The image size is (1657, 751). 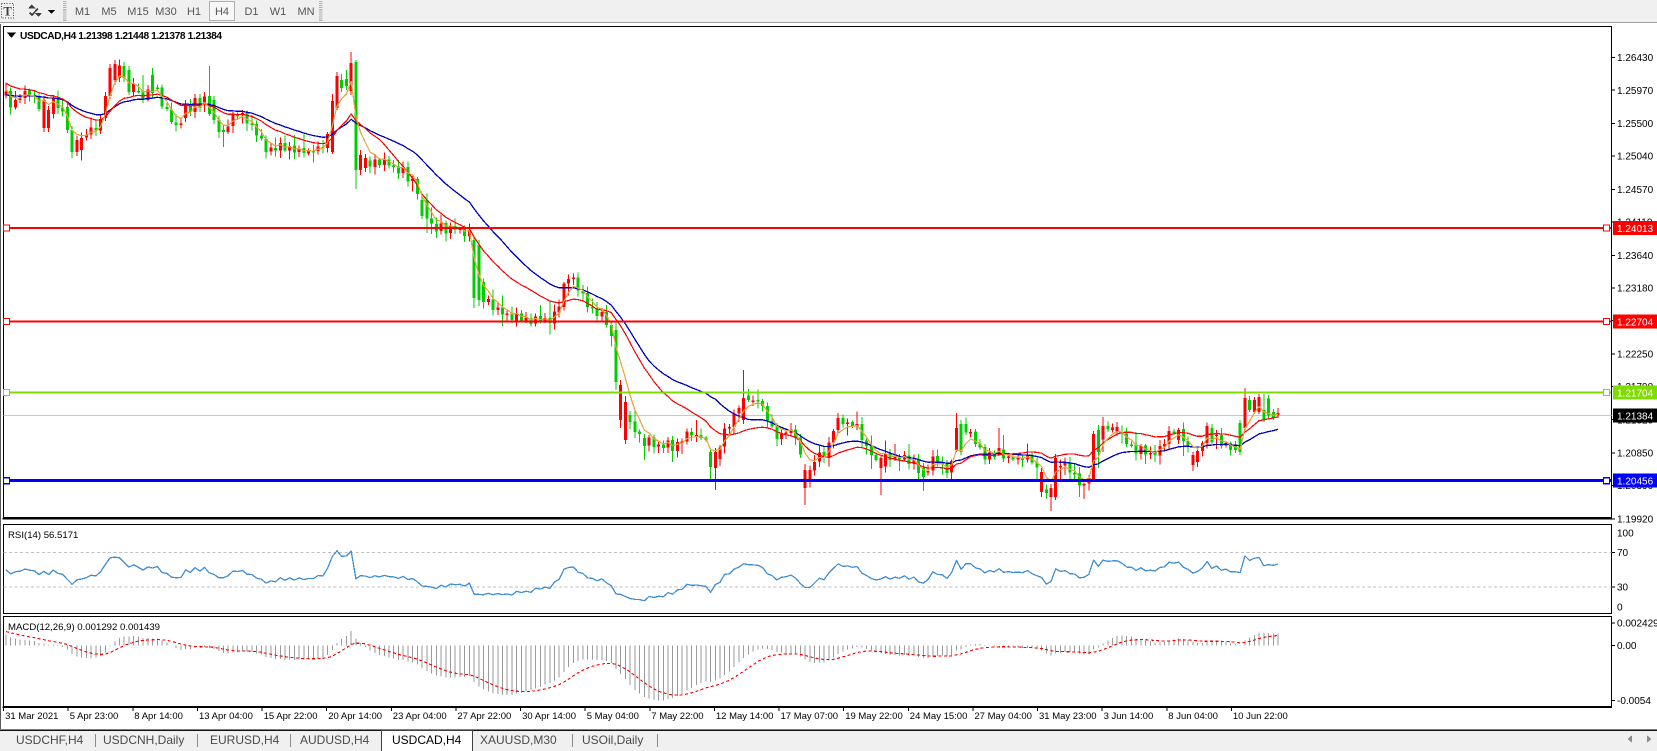 What do you see at coordinates (1635, 520) in the screenshot?
I see `svg-text: 1.19920` at bounding box center [1635, 520].